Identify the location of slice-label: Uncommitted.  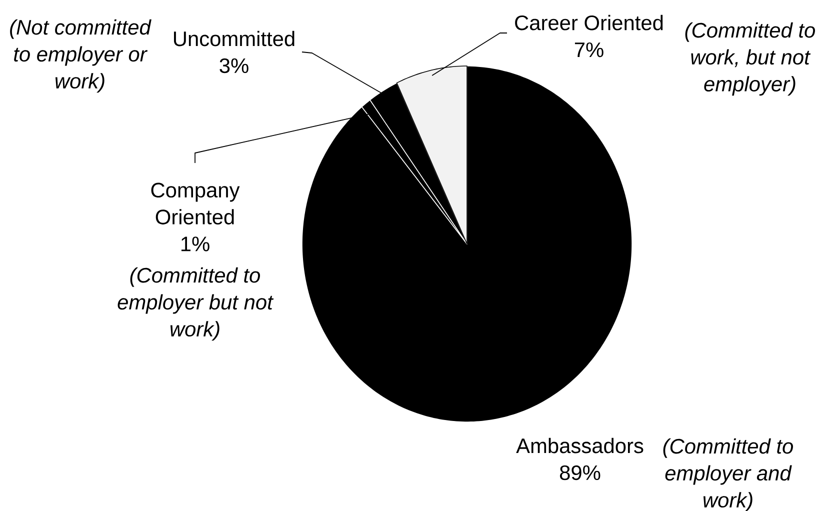
(234, 38).